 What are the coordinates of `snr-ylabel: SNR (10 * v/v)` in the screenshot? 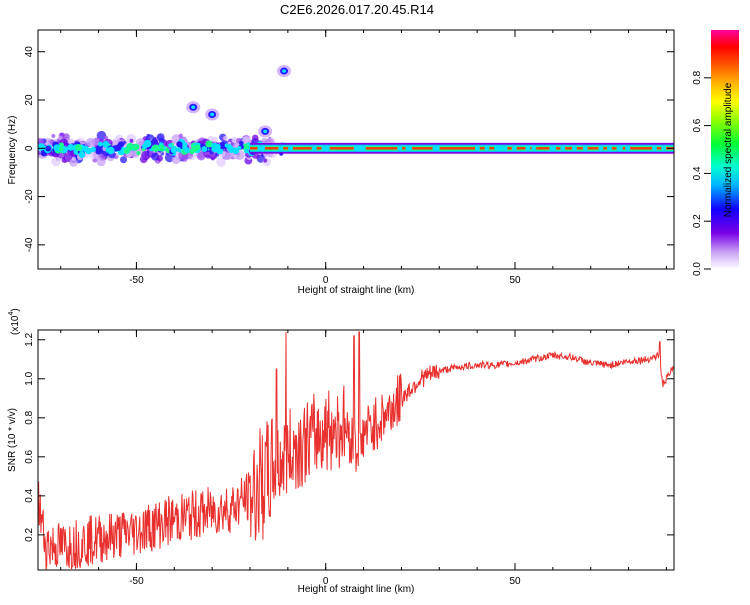 It's located at (12, 440).